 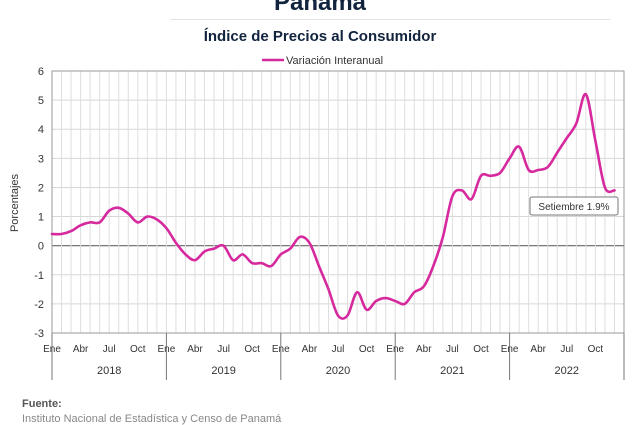 What do you see at coordinates (223, 371) in the screenshot?
I see `x-year-label: 2019` at bounding box center [223, 371].